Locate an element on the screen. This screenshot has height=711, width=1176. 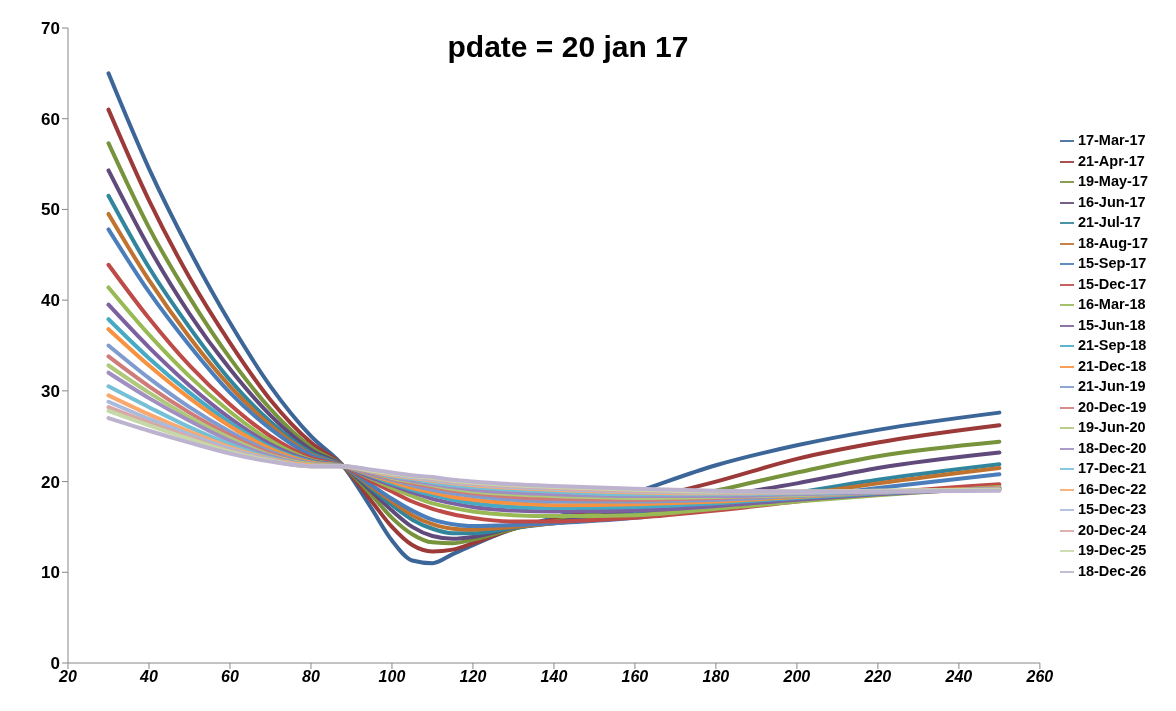
y-tick-label: 20 is located at coordinates (50, 482).